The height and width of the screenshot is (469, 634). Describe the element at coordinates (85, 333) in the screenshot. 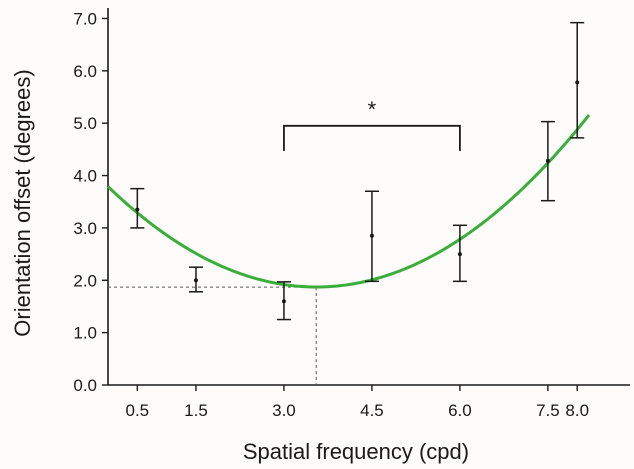

I see `y-tick-label: 1.0` at that location.